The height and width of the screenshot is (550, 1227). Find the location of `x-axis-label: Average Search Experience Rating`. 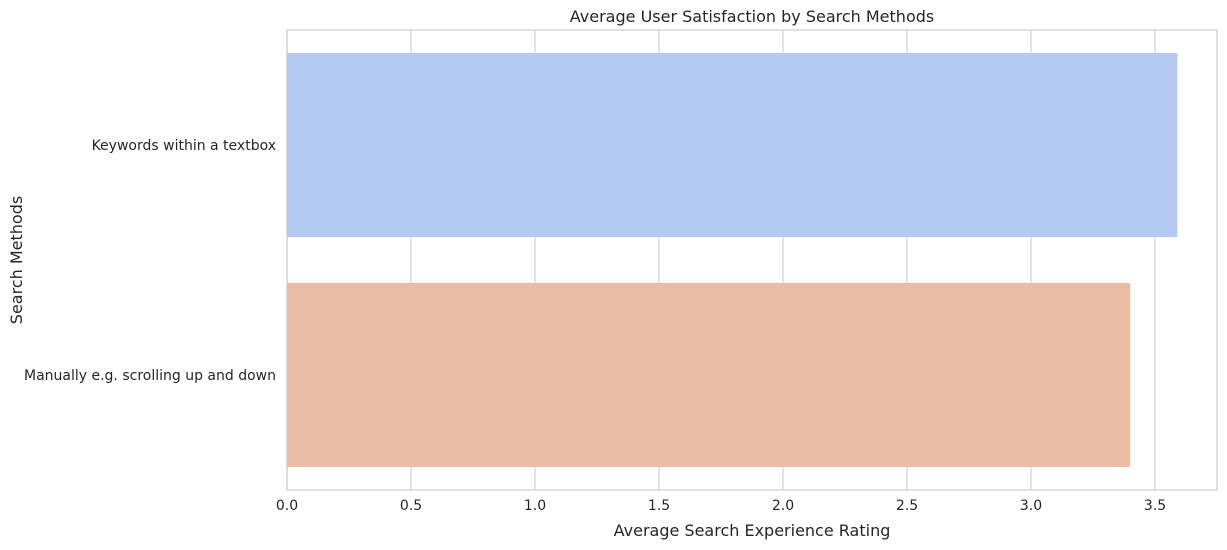

x-axis-label: Average Search Experience Rating is located at coordinates (752, 530).